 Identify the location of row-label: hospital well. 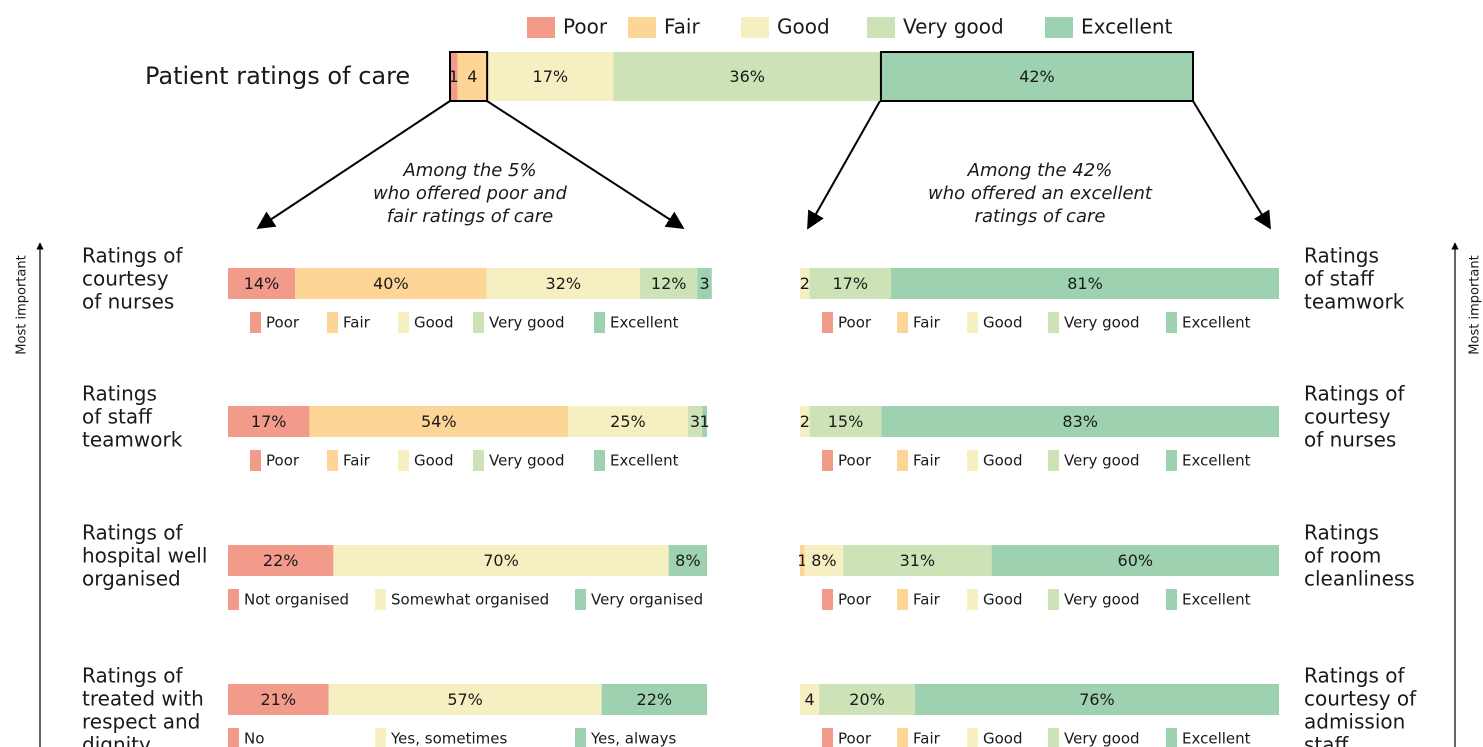
(144, 556).